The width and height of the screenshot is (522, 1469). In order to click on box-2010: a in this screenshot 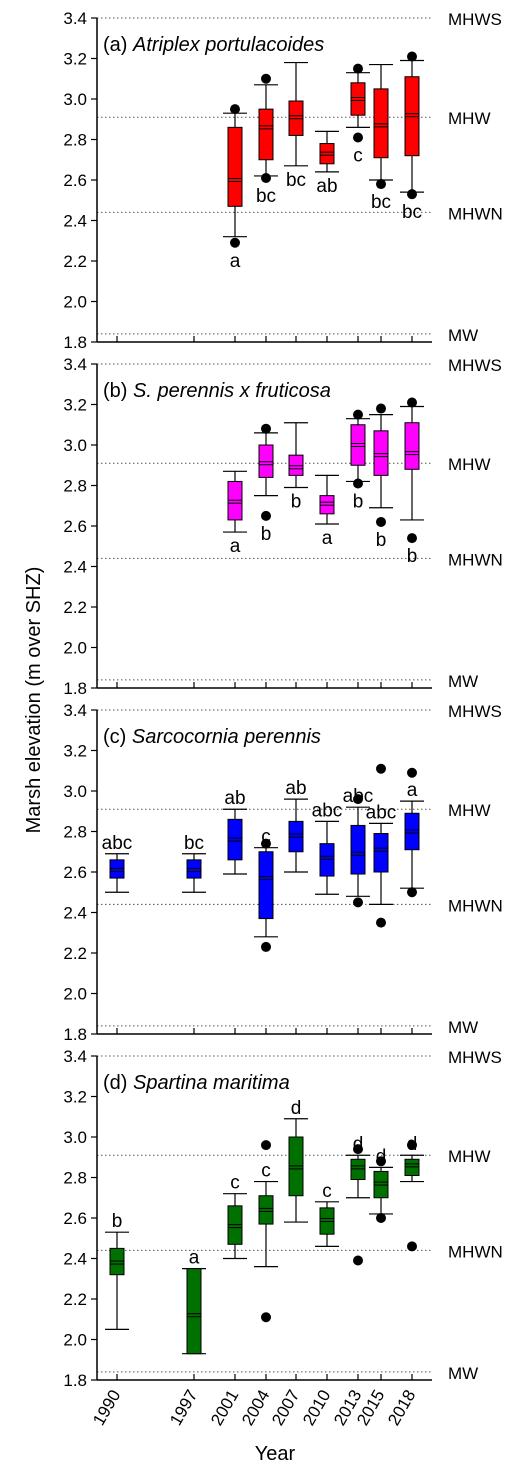, I will do `click(327, 511)`.